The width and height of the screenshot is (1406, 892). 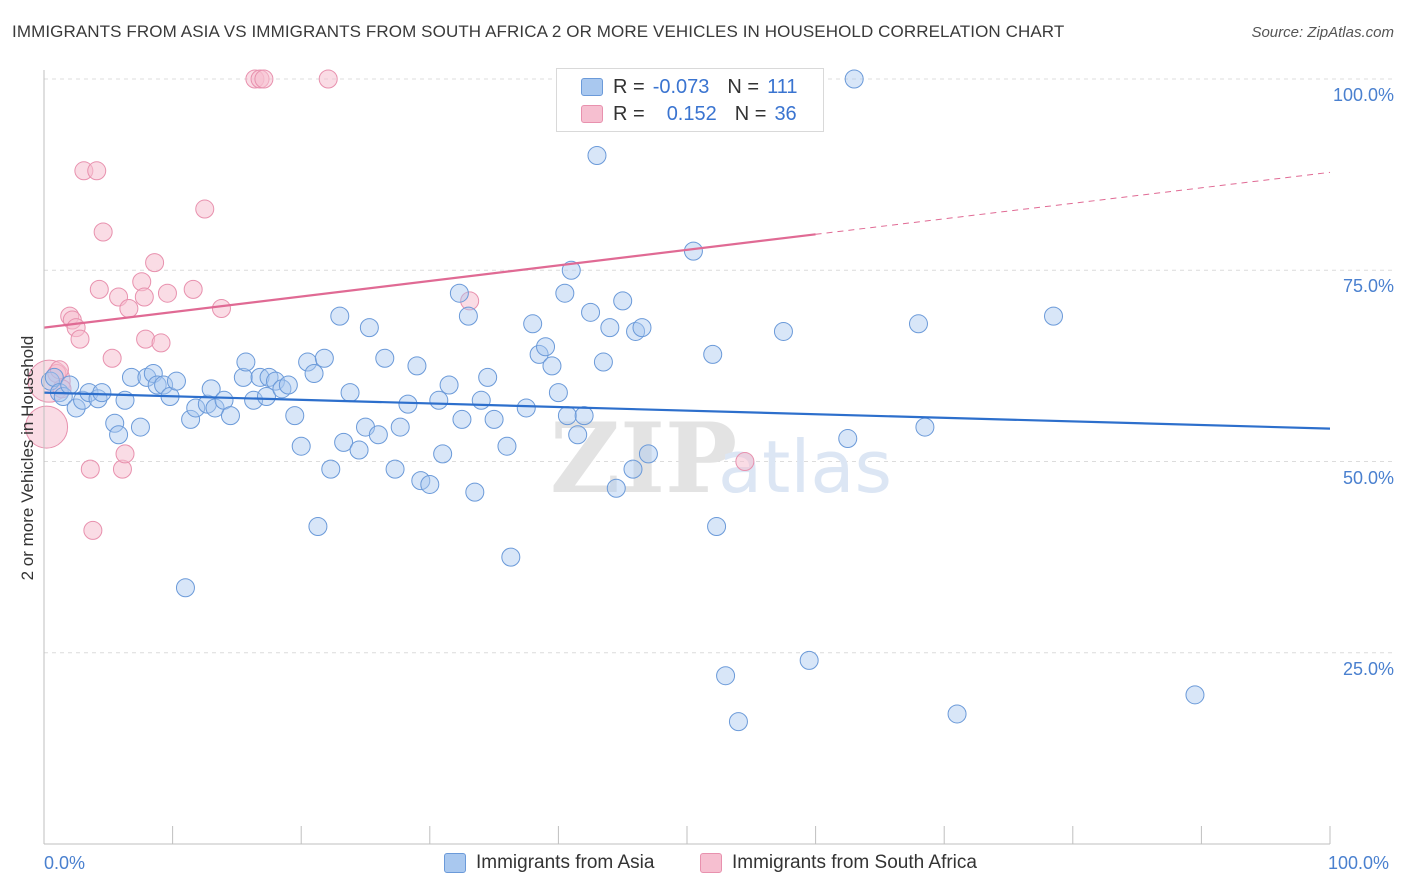 What do you see at coordinates (782, 86) in the screenshot?
I see `legend-n-value-asia: 111` at bounding box center [782, 86].